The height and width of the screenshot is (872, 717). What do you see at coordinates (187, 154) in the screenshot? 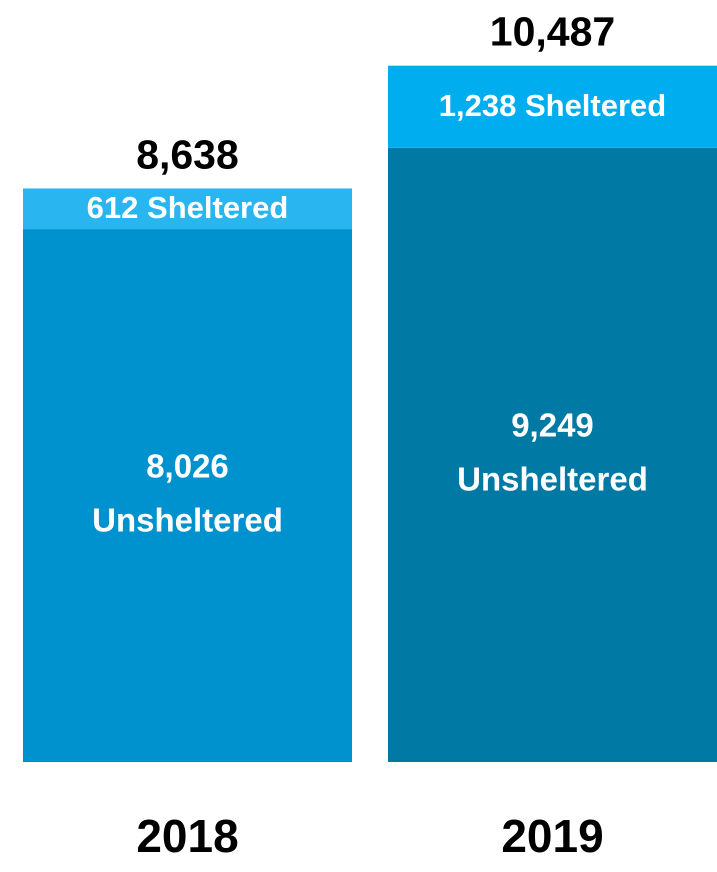
I see `total-label: 8,638` at bounding box center [187, 154].